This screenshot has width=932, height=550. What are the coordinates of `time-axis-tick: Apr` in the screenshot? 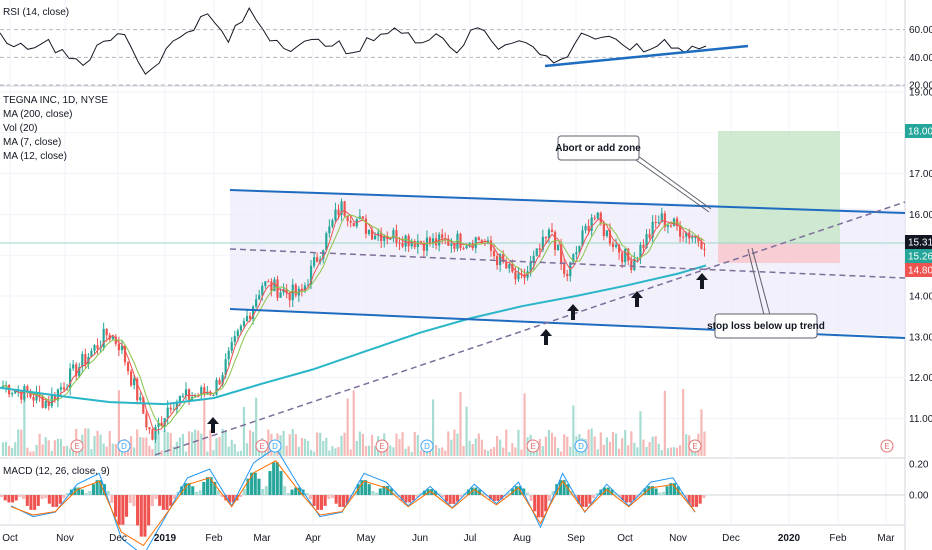 It's located at (313, 538).